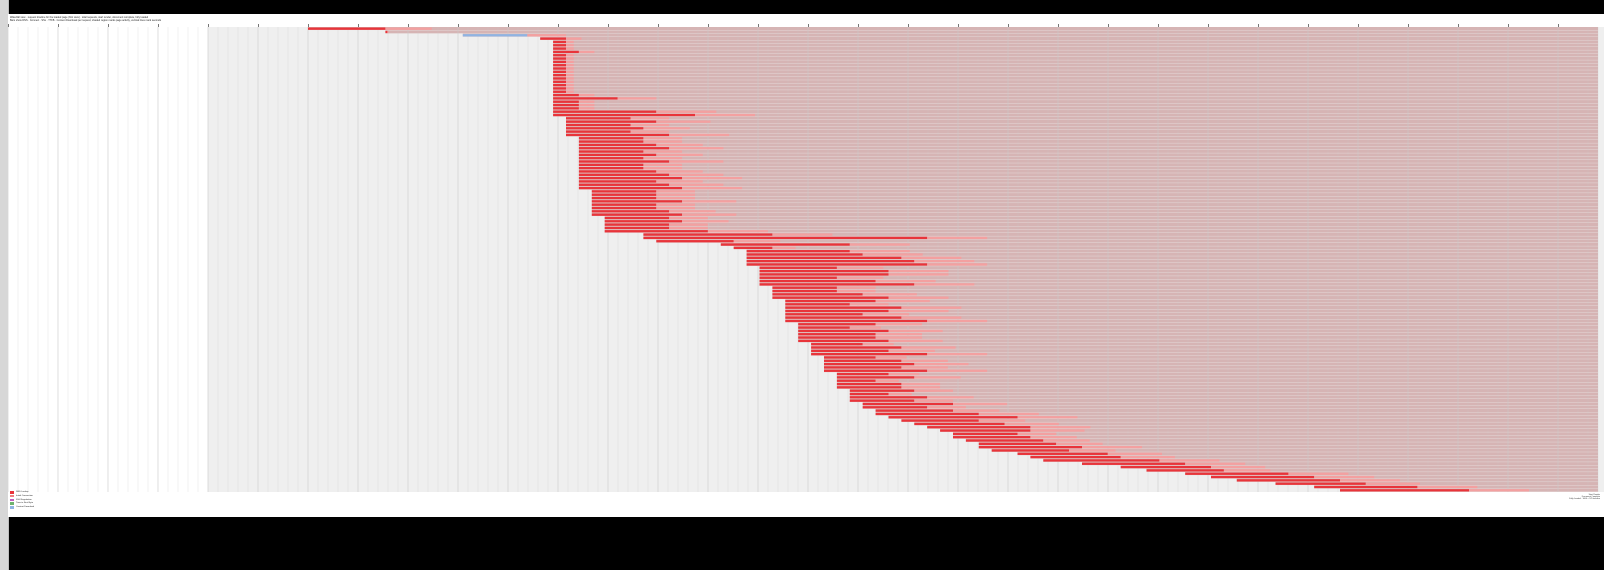 This screenshot has width=1604, height=570. Describe the element at coordinates (40, 503) in the screenshot. I see `legend-item-ttfb: Time to First Byte` at that location.